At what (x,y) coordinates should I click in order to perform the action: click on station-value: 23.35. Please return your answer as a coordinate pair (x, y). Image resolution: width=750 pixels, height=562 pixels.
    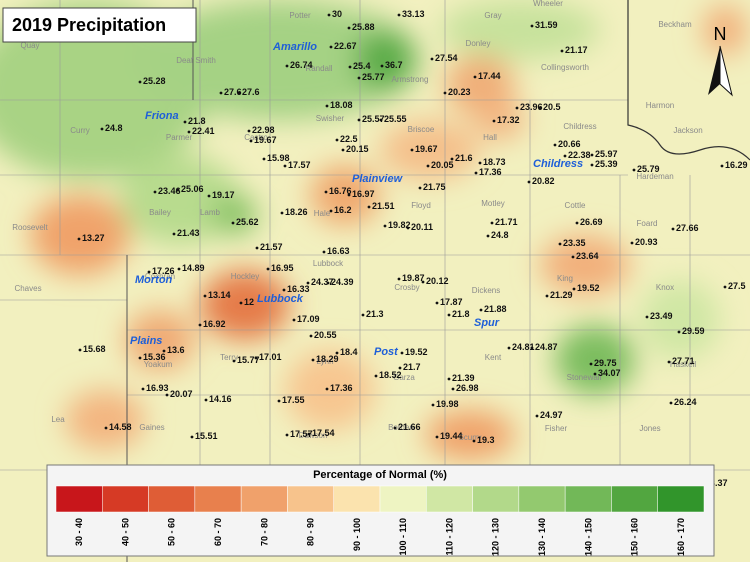
    Looking at the image, I should click on (574, 243).